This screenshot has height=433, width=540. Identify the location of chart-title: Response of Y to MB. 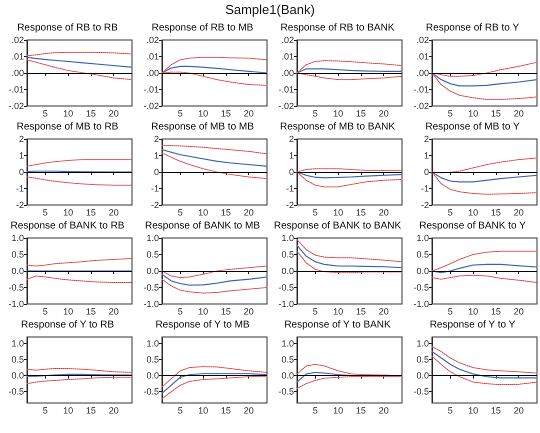
(202, 325).